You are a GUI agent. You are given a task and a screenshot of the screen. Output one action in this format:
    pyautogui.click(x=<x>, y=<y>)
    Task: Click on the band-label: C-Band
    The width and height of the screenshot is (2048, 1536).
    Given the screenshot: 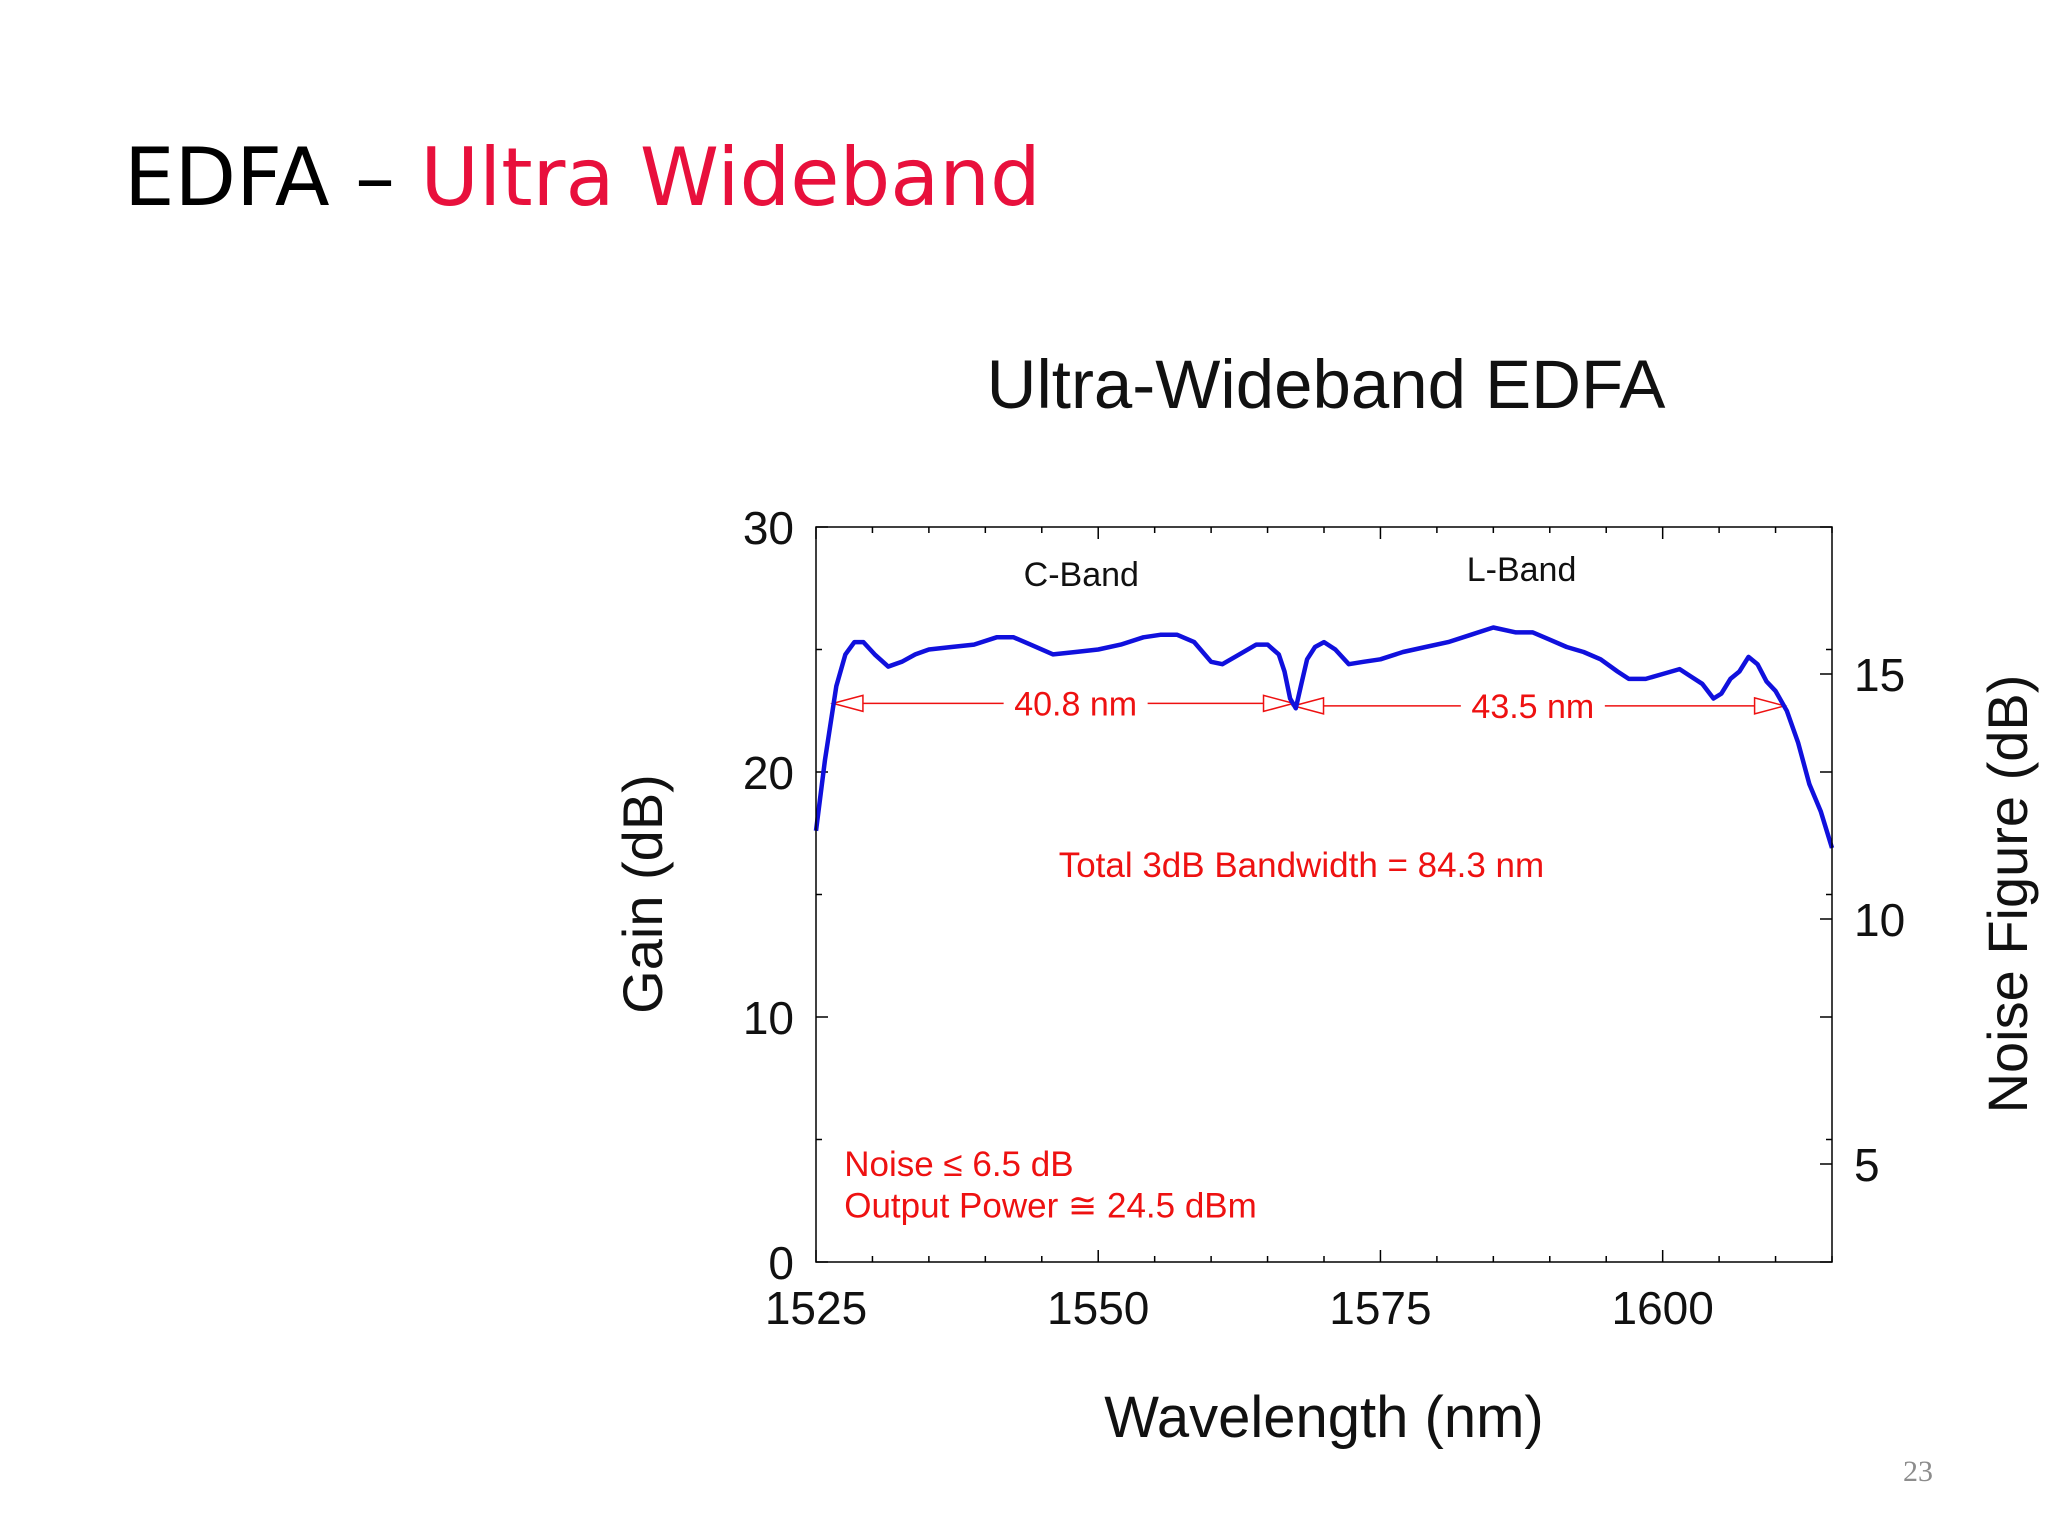 What is the action you would take?
    pyautogui.click(x=1081, y=575)
    